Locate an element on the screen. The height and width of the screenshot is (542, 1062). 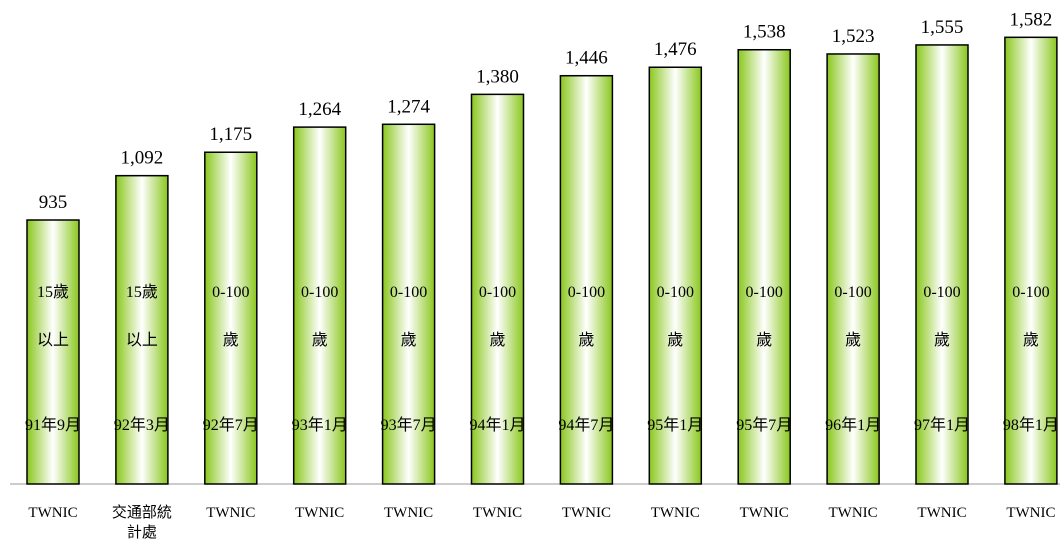
bar-date-label: 95年7月 is located at coordinates (764, 425).